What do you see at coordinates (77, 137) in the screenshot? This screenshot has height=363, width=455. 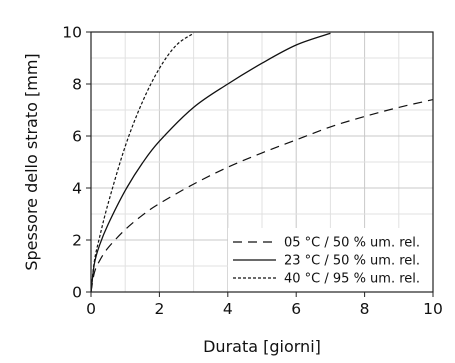 I see `y-tick-label: 6` at bounding box center [77, 137].